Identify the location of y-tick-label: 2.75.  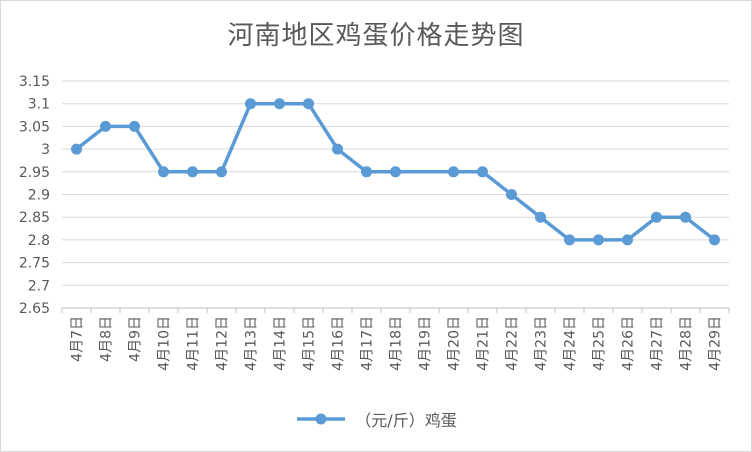
(34, 264).